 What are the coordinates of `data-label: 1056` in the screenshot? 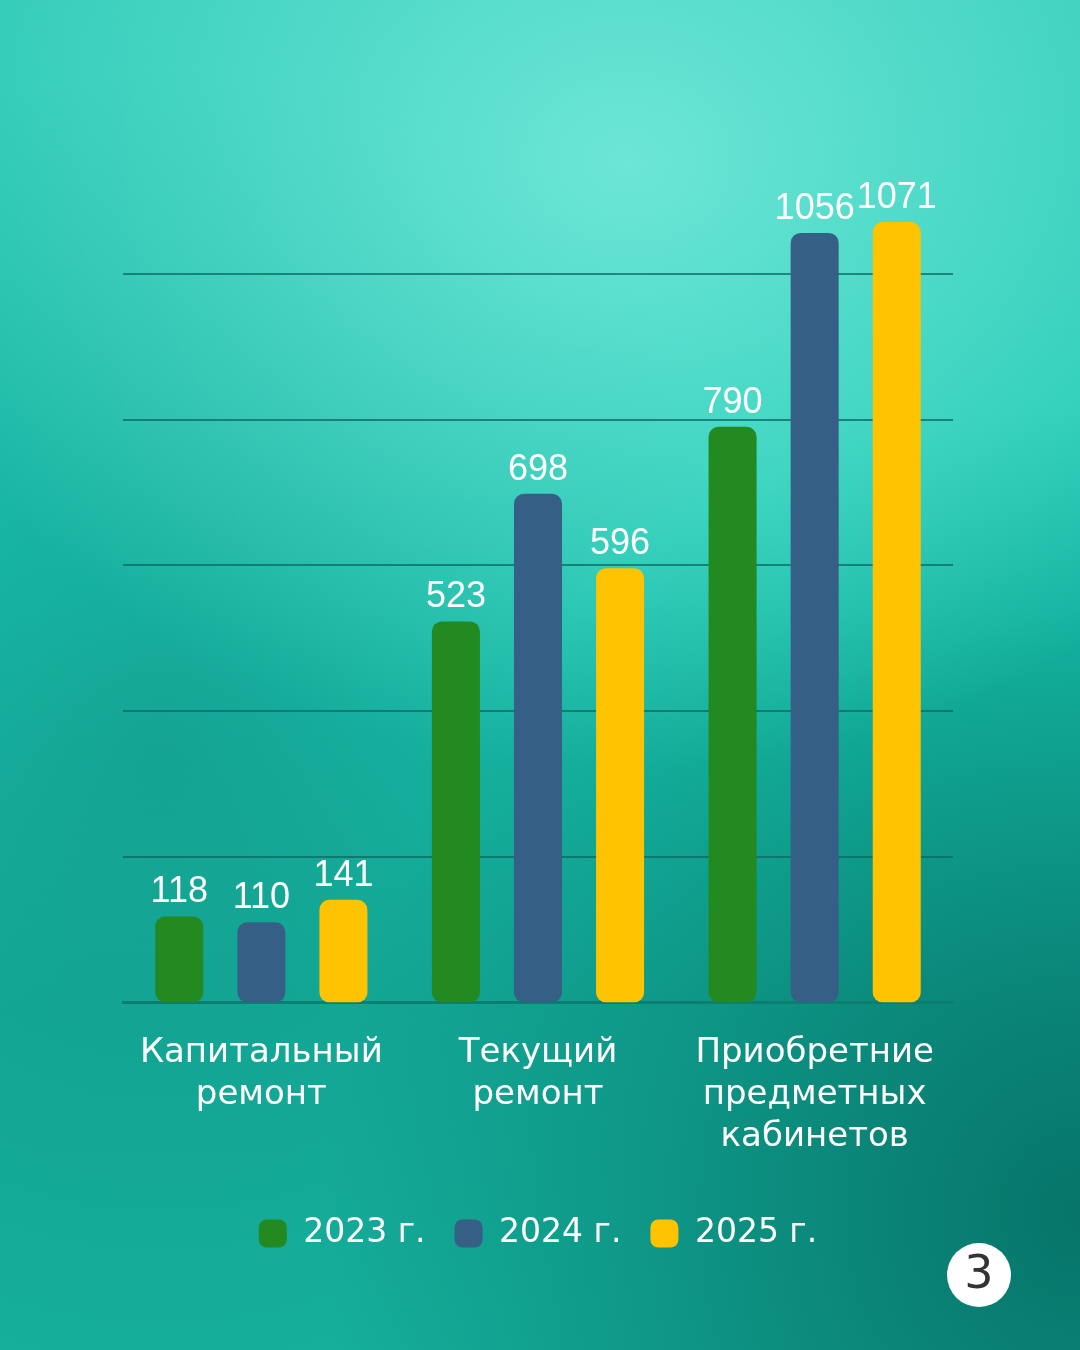 It's located at (814, 206).